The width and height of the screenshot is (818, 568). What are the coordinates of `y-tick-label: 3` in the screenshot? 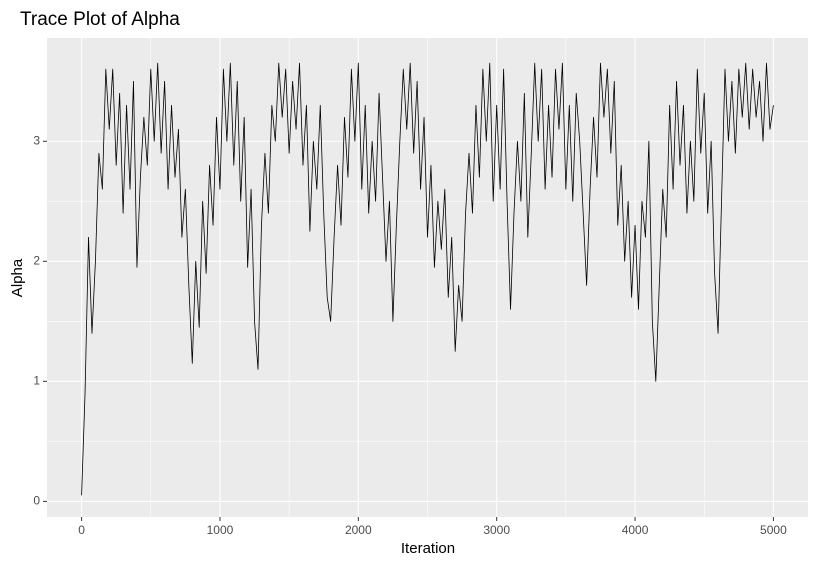 It's located at (36, 140).